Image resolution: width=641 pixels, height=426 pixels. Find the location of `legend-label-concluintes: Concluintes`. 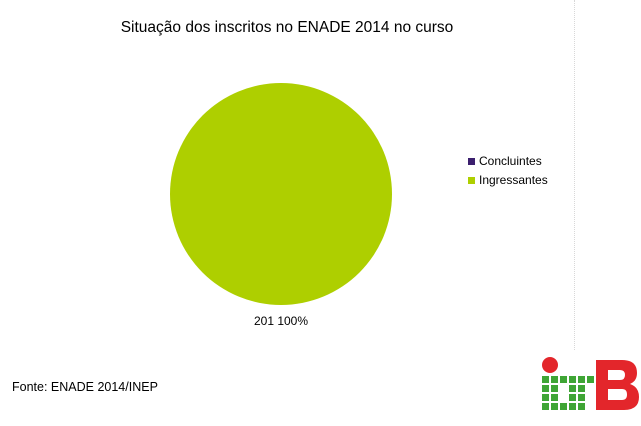

legend-label-concluintes: Concluintes is located at coordinates (510, 161).